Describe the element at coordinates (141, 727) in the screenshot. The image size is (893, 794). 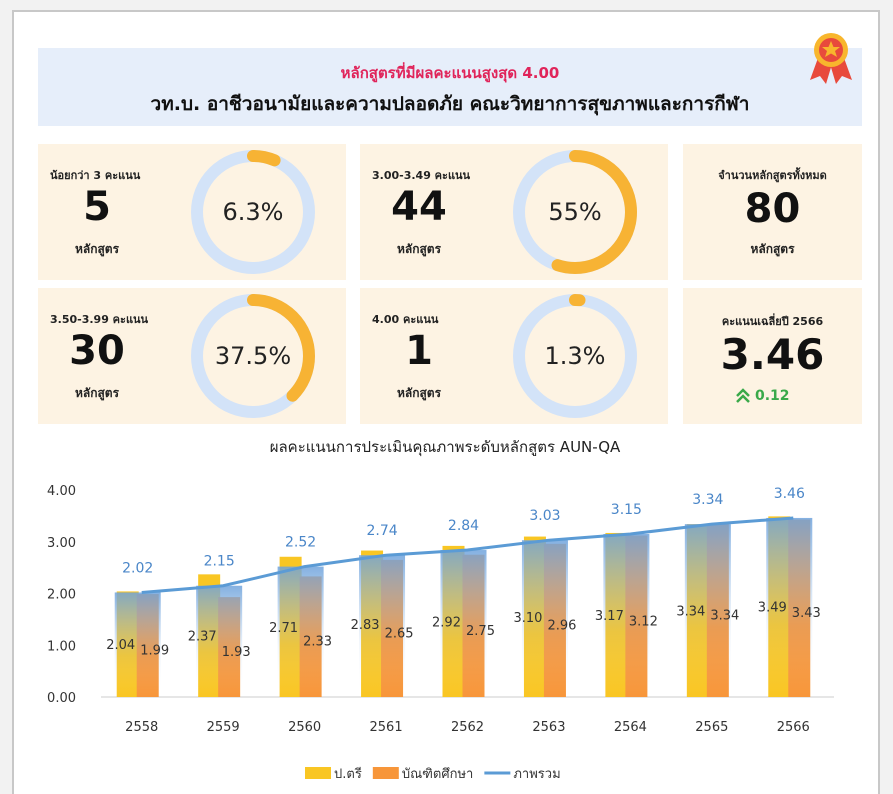
I see `x-tick-label: 2558` at that location.